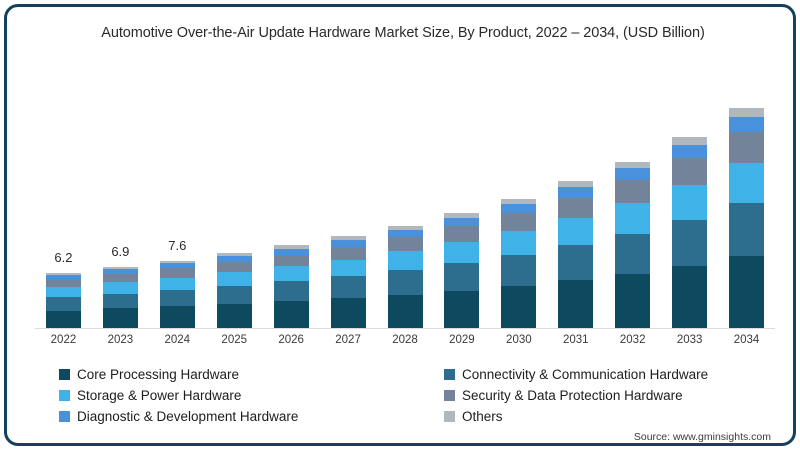 The height and width of the screenshot is (450, 800). I want to click on legend-item-connectivity-communication-hardware: Connectivity & Communication Hardware, so click(576, 374).